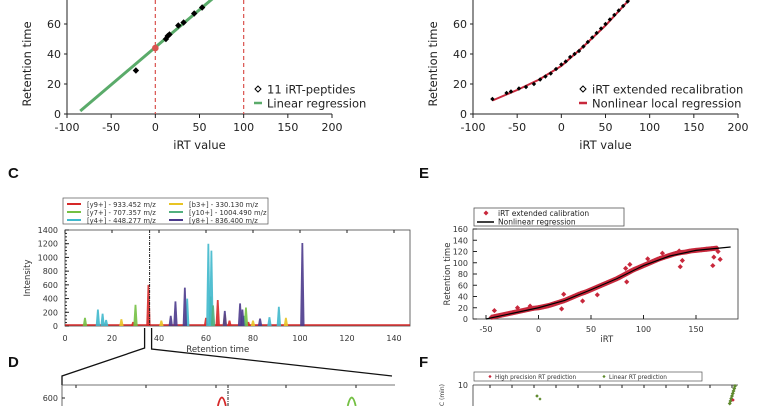 This screenshot has height=406, width=773. Describe the element at coordinates (237, 278) in the screenshot. I see `plot-frame-c` at that location.